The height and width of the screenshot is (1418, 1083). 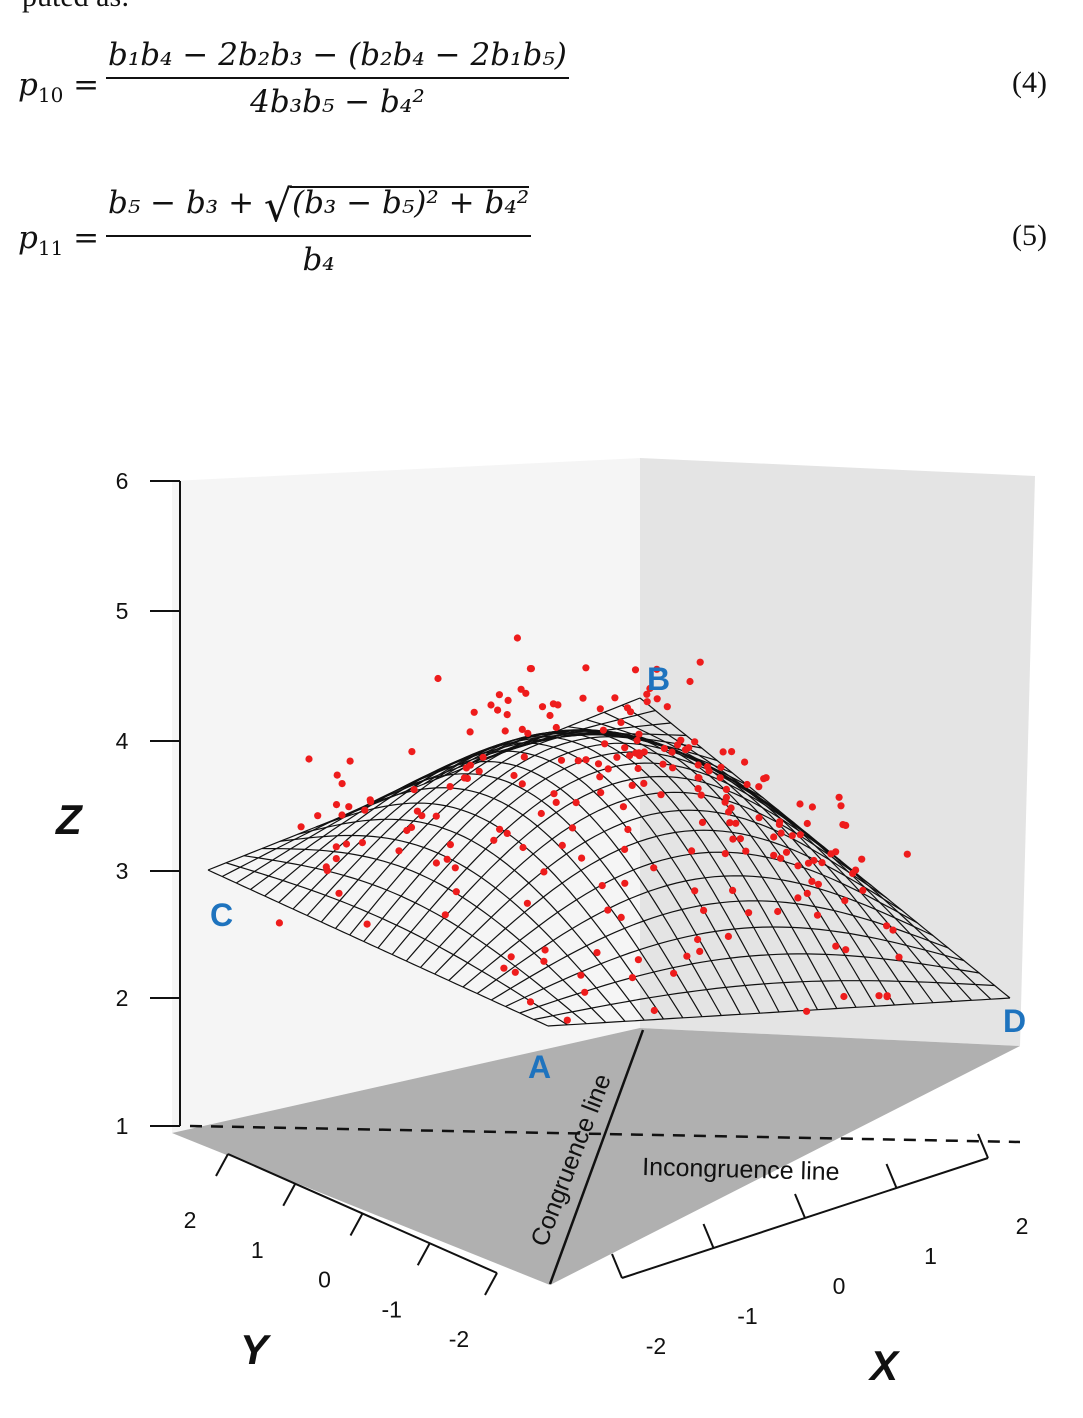 I want to click on z-axis: 6 5 4 3 2 1, so click(x=148, y=803).